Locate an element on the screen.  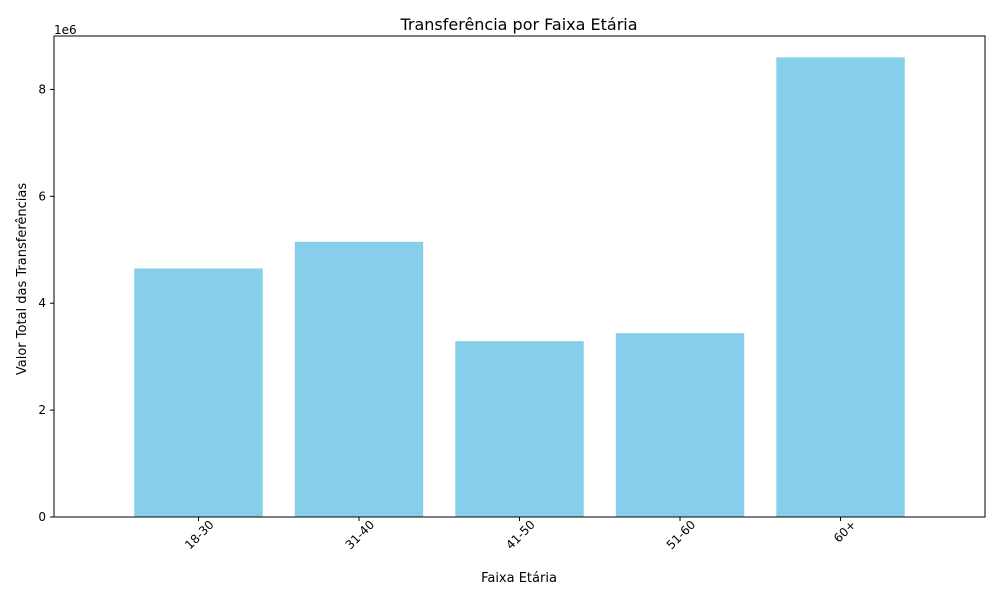
x-tick-label: 41-50 is located at coordinates (520, 535).